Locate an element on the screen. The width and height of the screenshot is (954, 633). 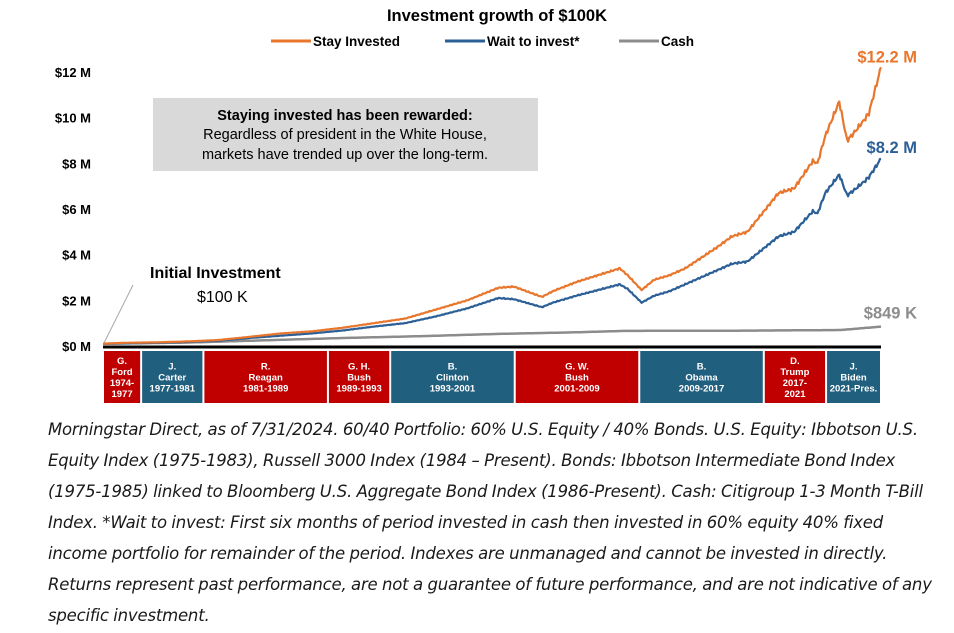
y-tick-label: $8 M is located at coordinates (76, 163).